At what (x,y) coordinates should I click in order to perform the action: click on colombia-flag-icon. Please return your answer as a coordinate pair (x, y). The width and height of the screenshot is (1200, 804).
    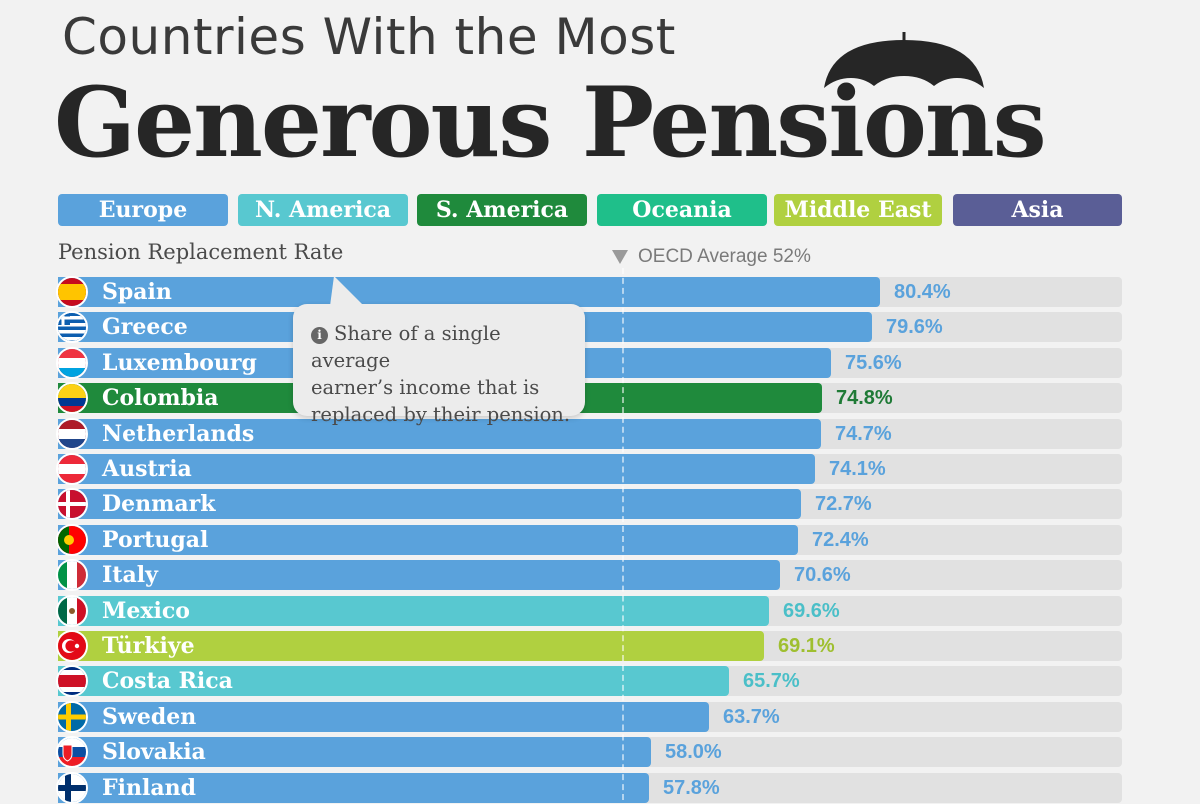
    Looking at the image, I should click on (72, 398).